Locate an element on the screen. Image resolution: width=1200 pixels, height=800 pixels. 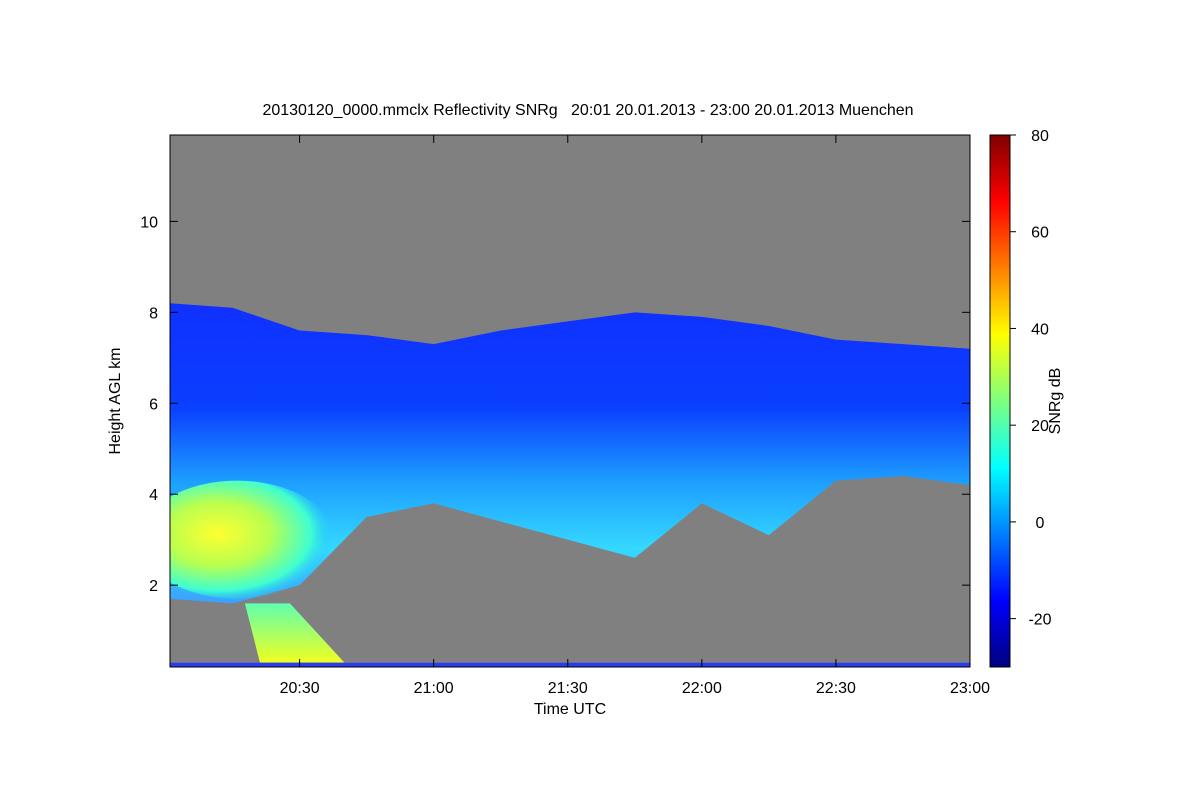
colorbar-tick-label: 20 is located at coordinates (1040, 426).